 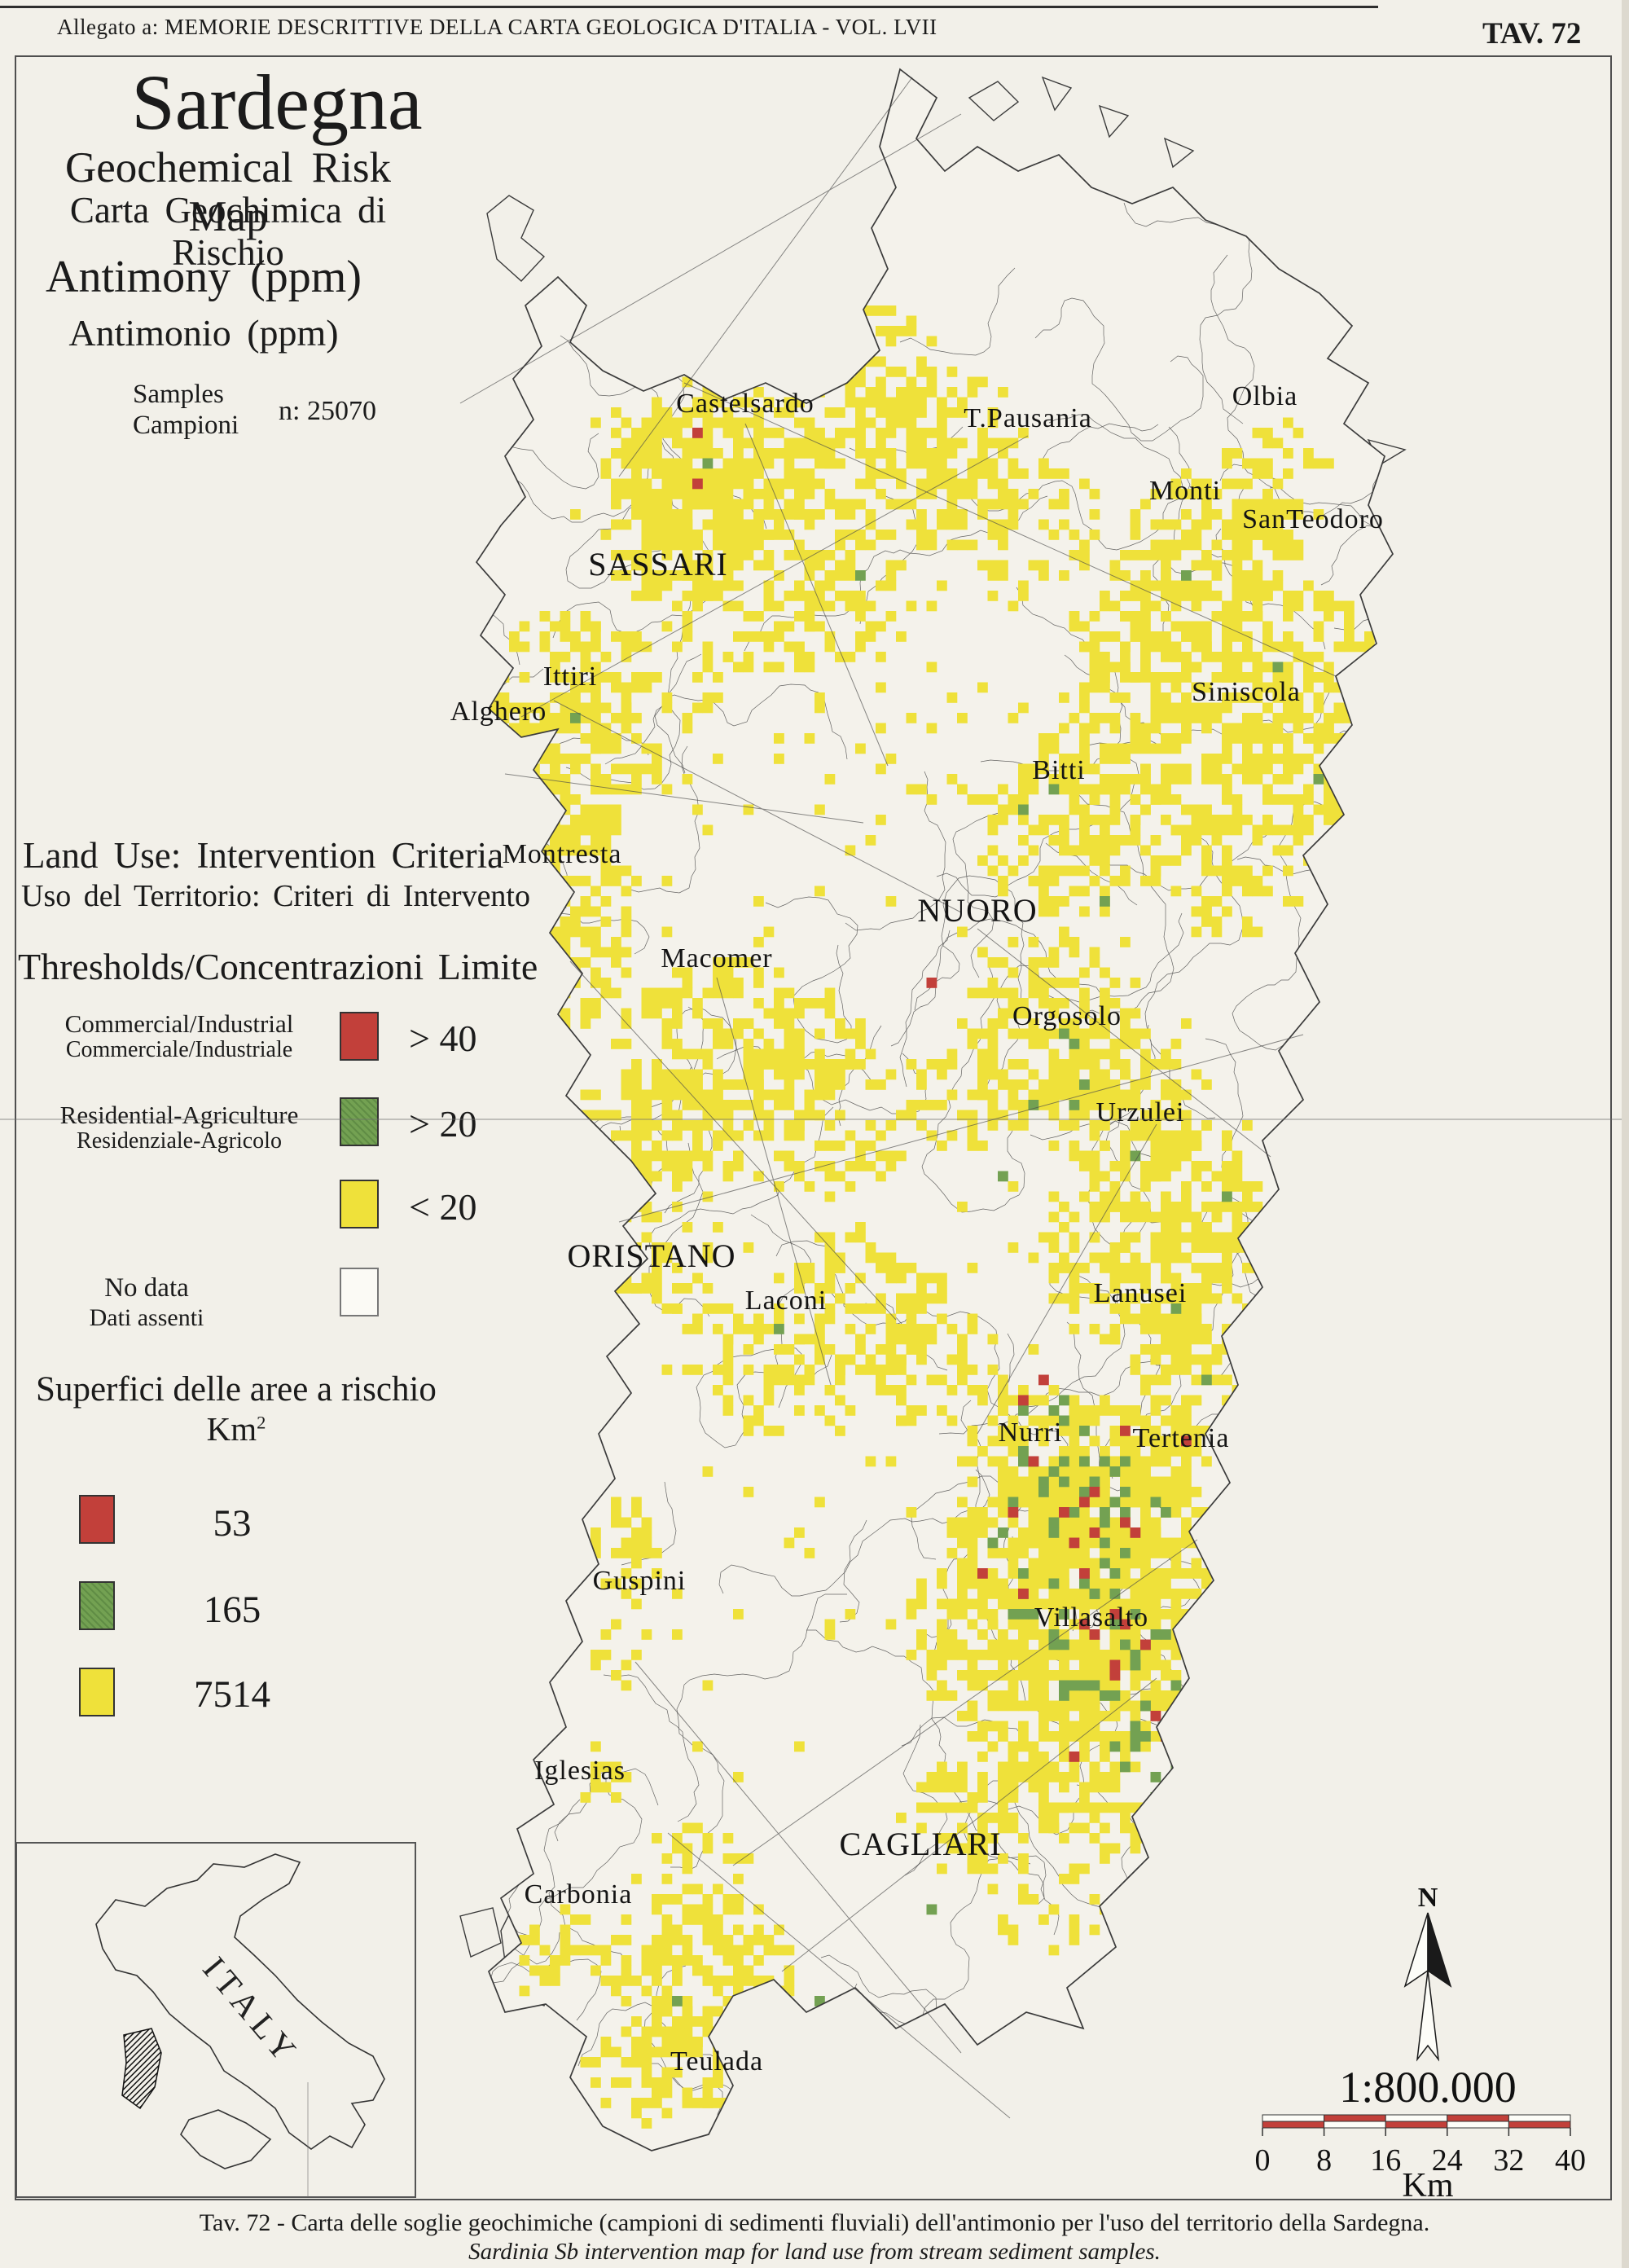 I want to click on samples-label-en: Samples, so click(x=178, y=394).